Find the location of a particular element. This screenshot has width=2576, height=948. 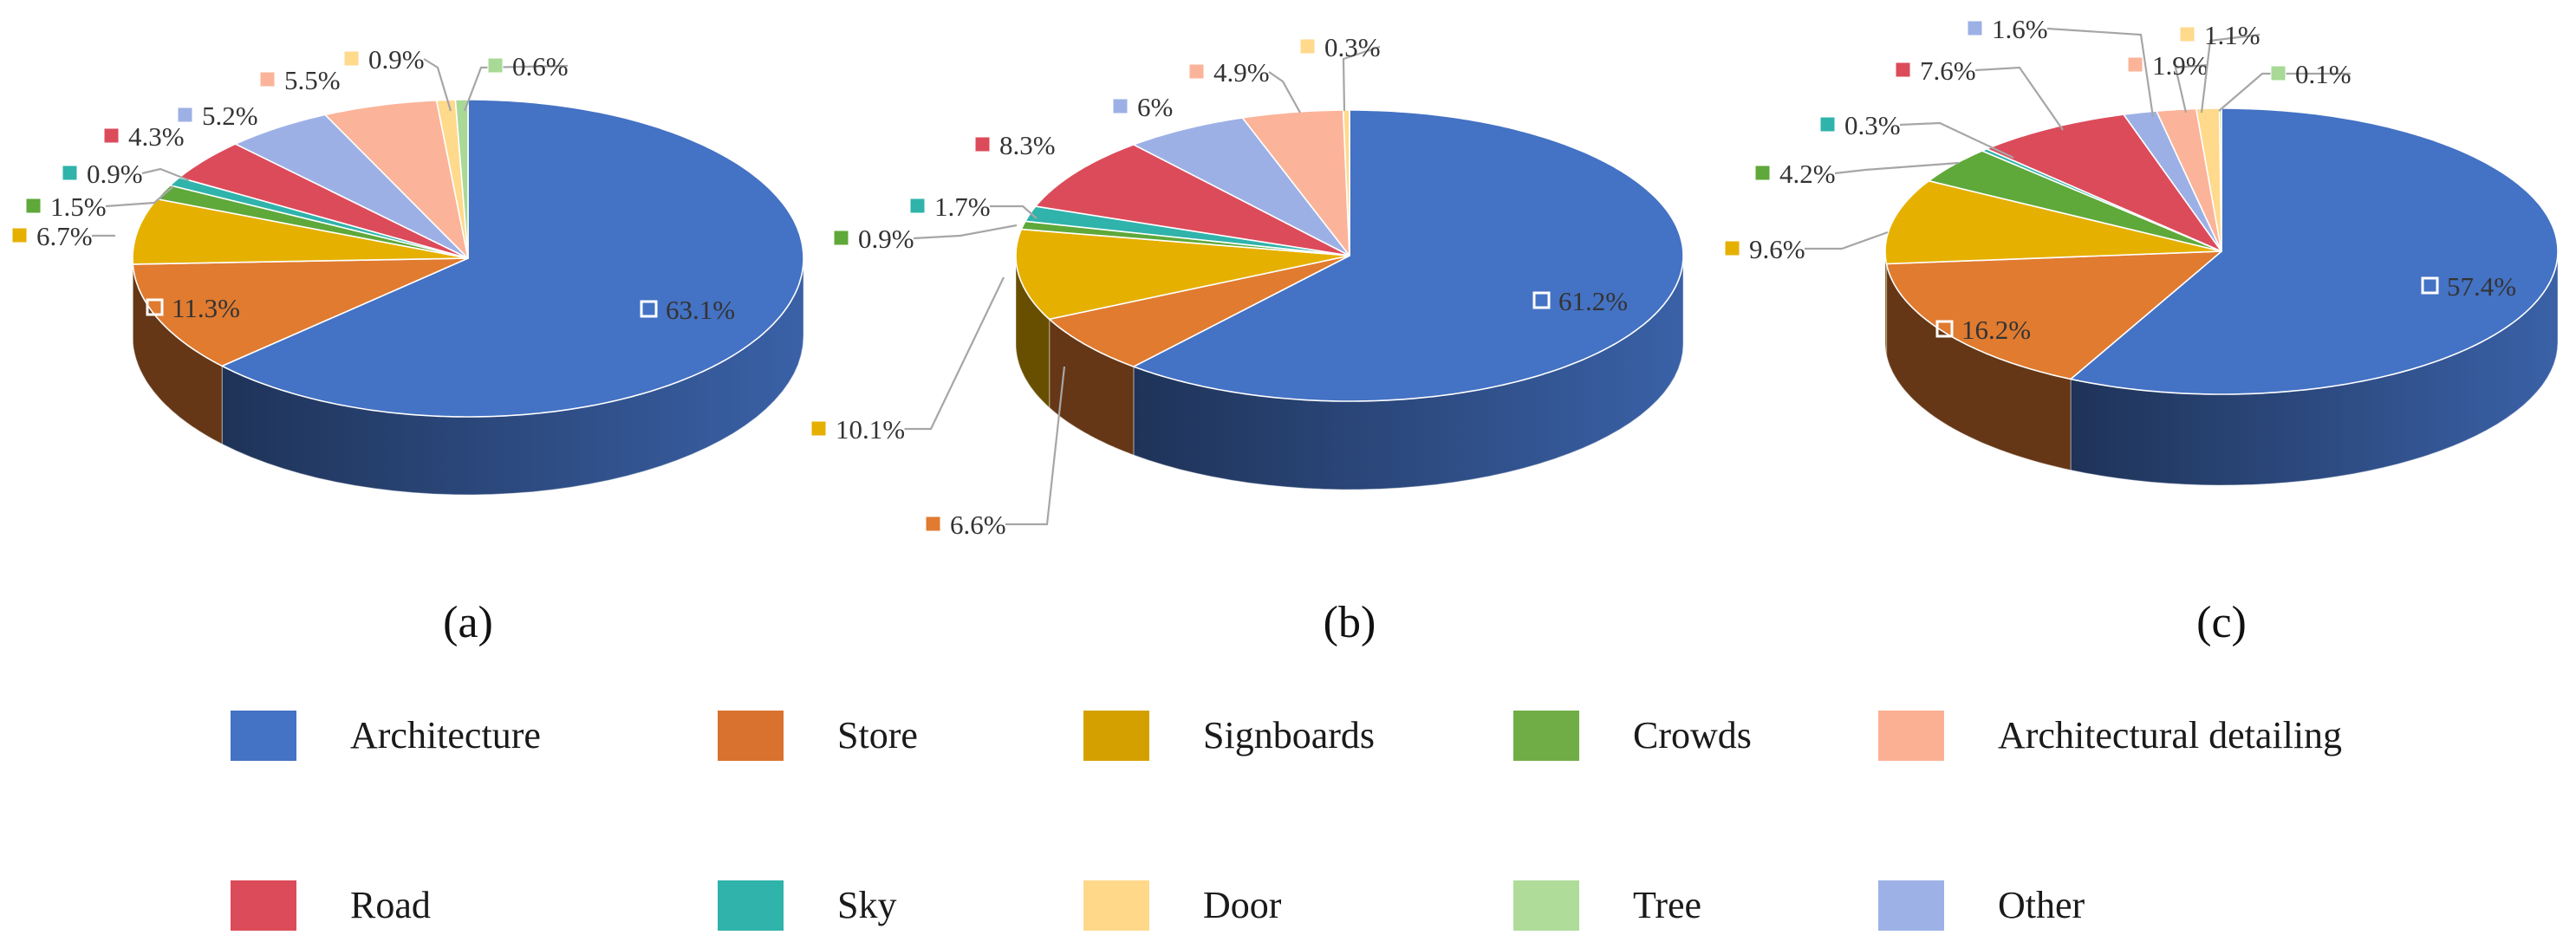

leader-line-tree is located at coordinates (2284, 92).